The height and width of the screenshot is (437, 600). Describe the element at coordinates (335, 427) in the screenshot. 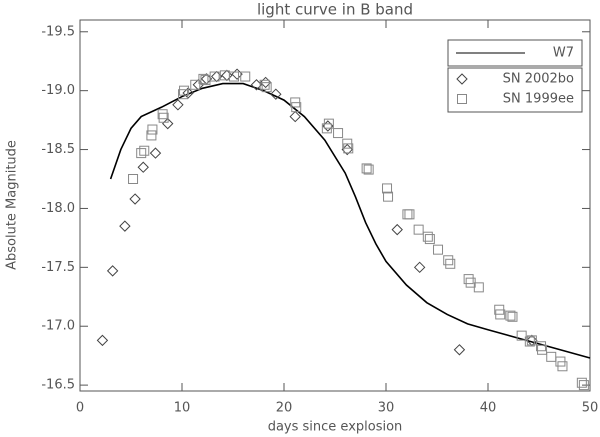

I see `x-axis-label: days since explosion` at that location.